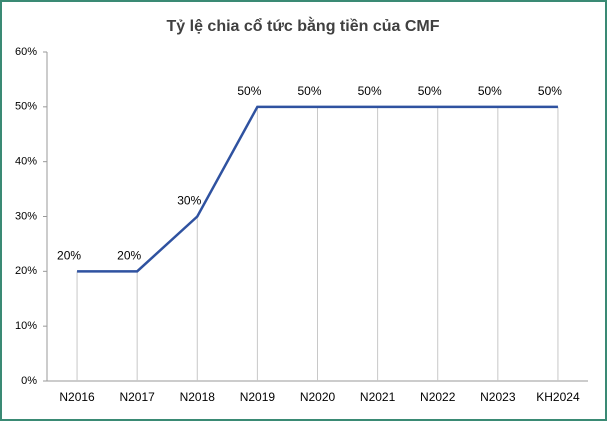  I want to click on y-tick-label: 10%, so click(26, 326).